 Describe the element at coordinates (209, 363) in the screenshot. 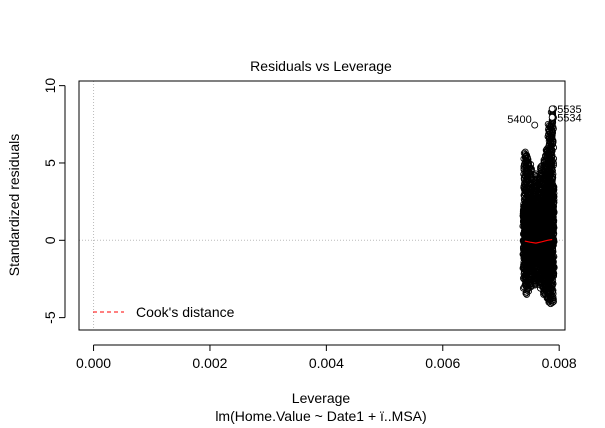

I see `x-tick-label: 0.002` at that location.